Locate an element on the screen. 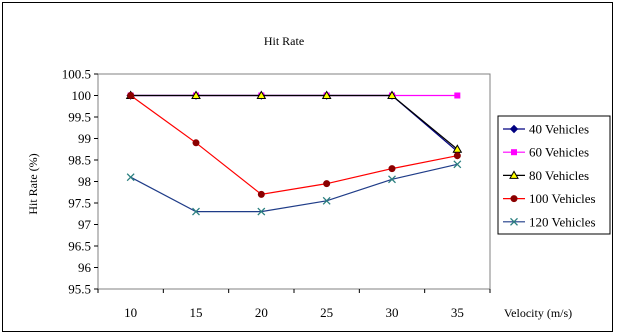  x-axis-title: Velocity (m/s) is located at coordinates (538, 313).